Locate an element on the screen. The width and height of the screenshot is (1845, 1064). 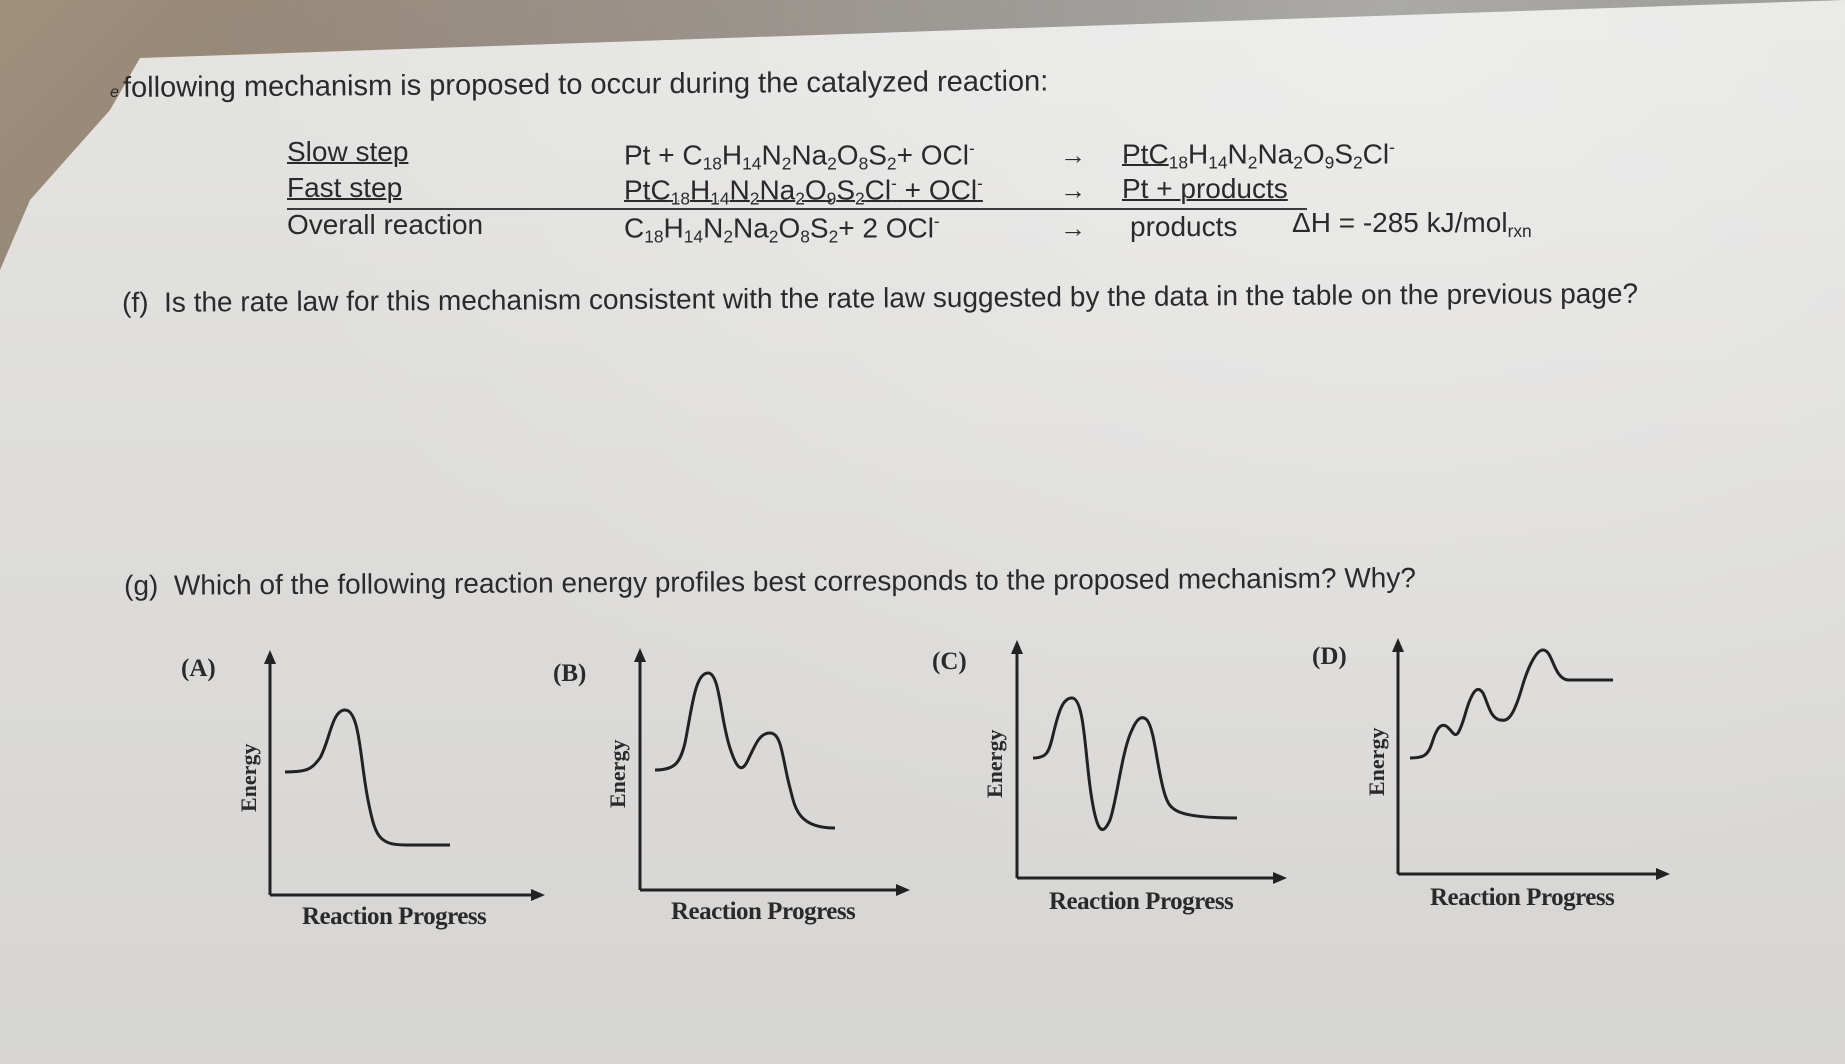
fast-step-reactants: PtC18H14N2Na2O9S2Cl- + OCl- is located at coordinates (803, 191).